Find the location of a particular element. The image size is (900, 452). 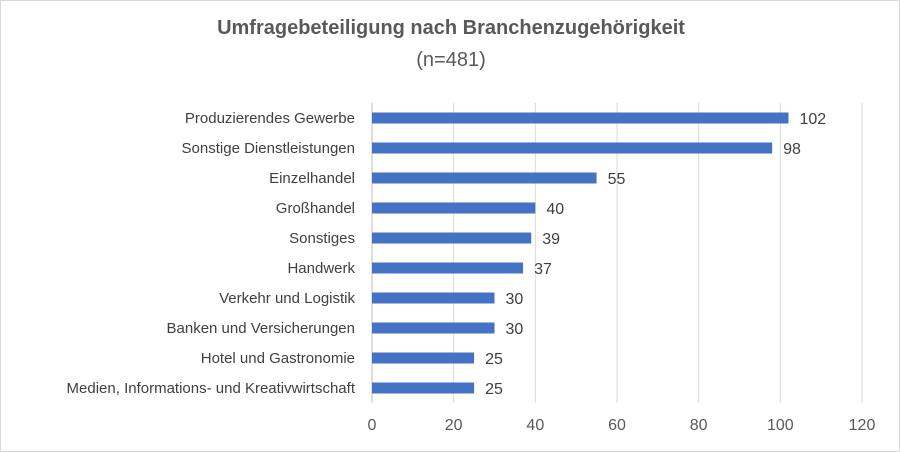

x-tick-label: 0 is located at coordinates (372, 425).